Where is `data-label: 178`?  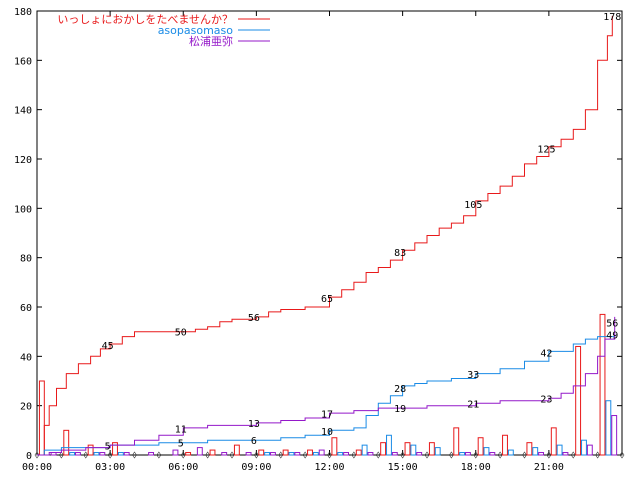
data-label: 178 is located at coordinates (612, 17).